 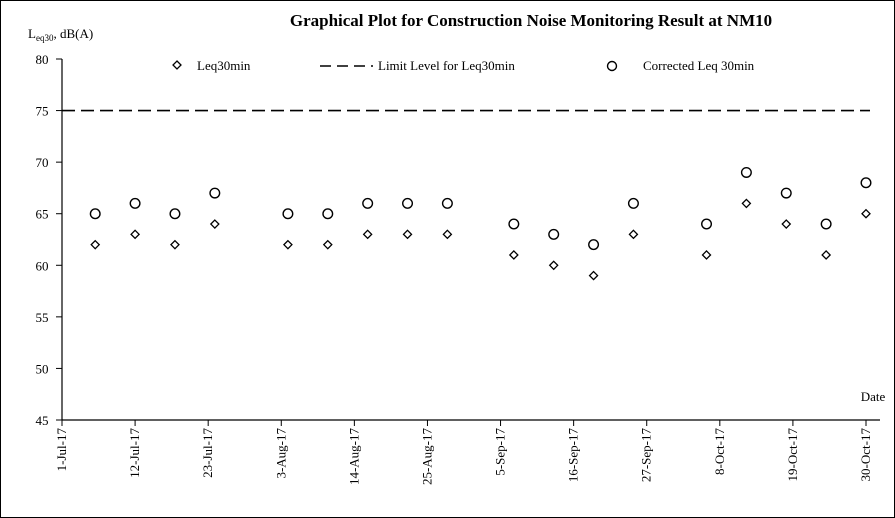 I want to click on y-axis-label: Leq30, dB(A), so click(x=60, y=34).